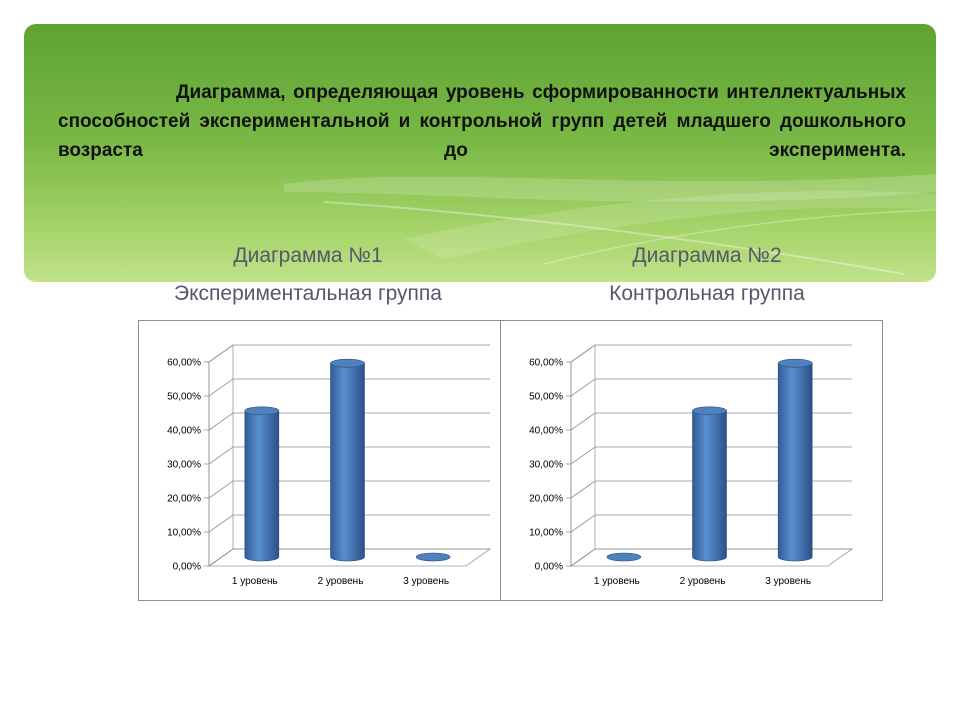 The width and height of the screenshot is (960, 720). What do you see at coordinates (500, 460) in the screenshot?
I see `chart-divider` at bounding box center [500, 460].